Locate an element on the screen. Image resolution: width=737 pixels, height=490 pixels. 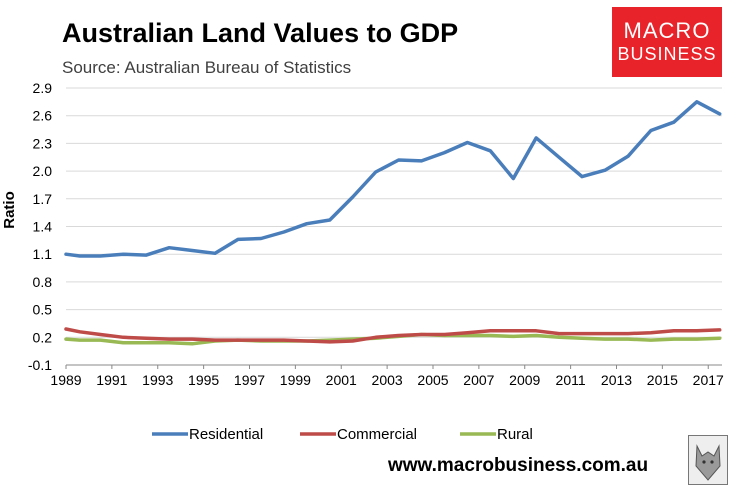
x-tick-label: 1991 is located at coordinates (111, 380).